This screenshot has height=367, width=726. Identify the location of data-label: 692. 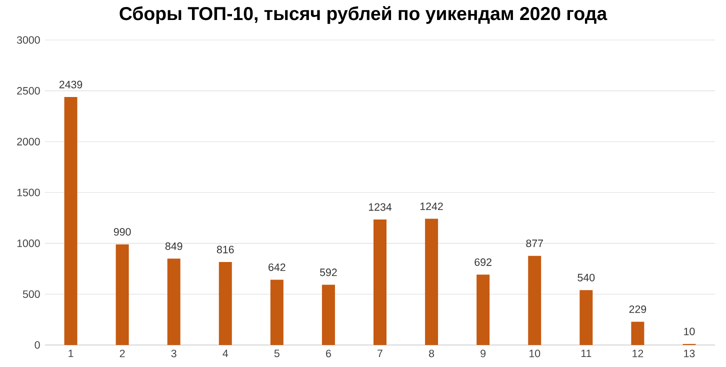
(483, 262).